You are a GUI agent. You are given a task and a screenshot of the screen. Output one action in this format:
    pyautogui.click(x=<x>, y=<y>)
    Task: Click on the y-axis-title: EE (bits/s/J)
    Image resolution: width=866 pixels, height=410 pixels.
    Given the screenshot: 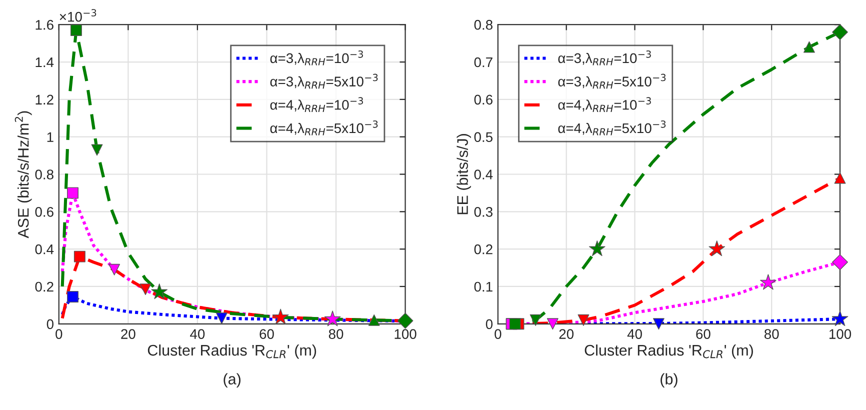 What is the action you would take?
    pyautogui.click(x=463, y=174)
    